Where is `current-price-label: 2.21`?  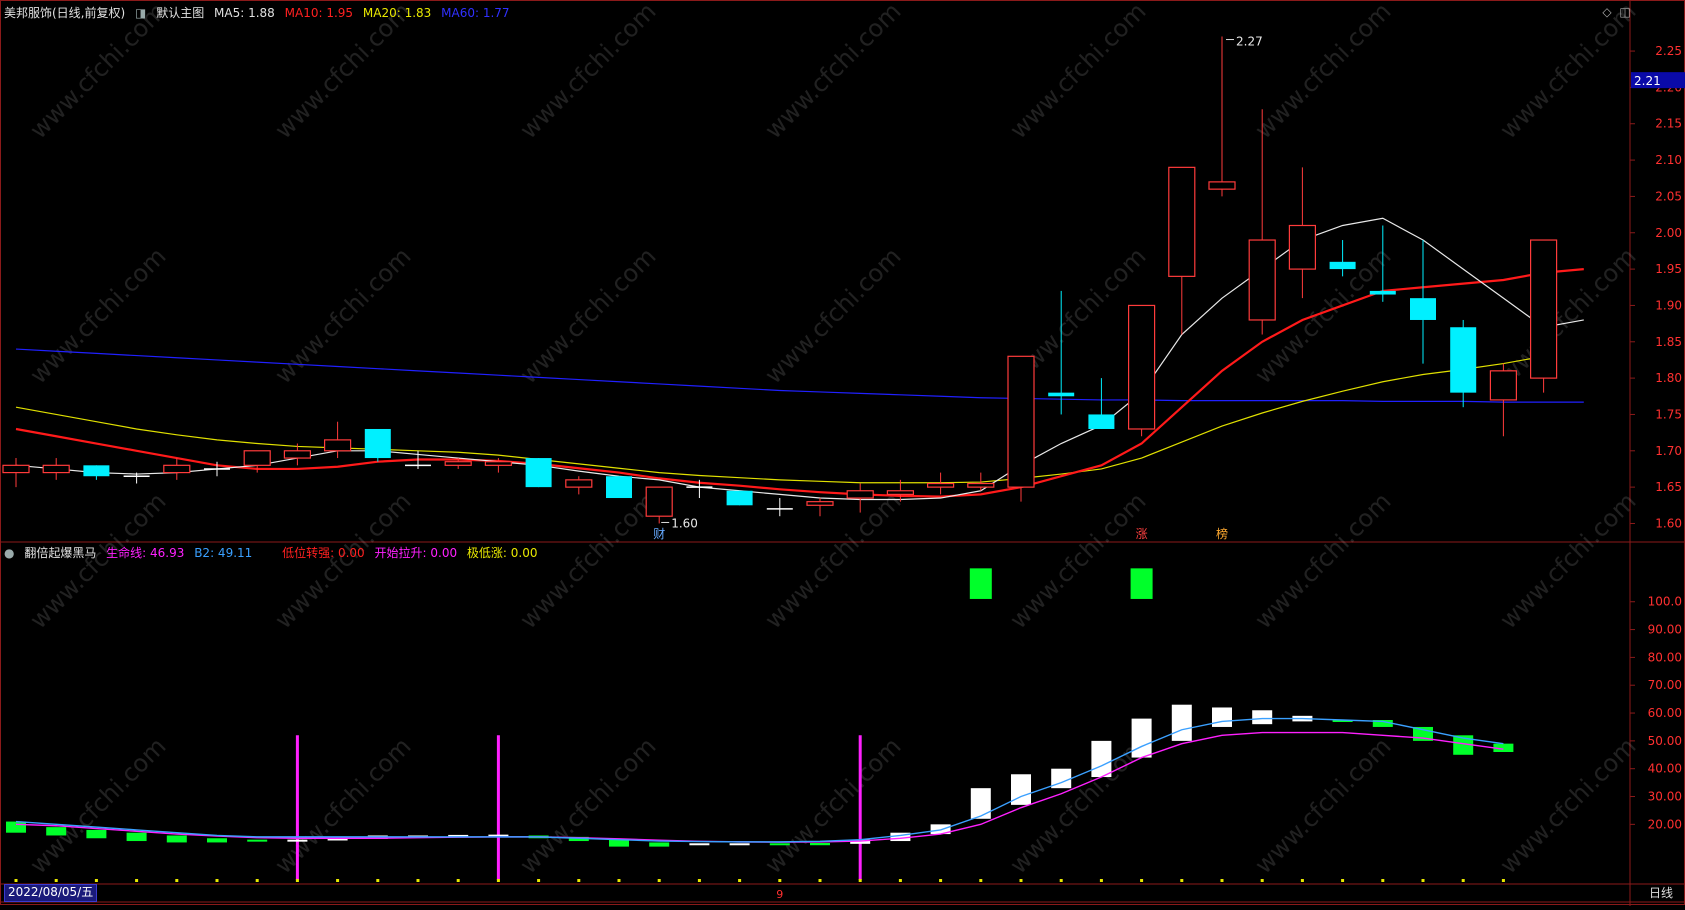 current-price-label: 2.21 is located at coordinates (1647, 81).